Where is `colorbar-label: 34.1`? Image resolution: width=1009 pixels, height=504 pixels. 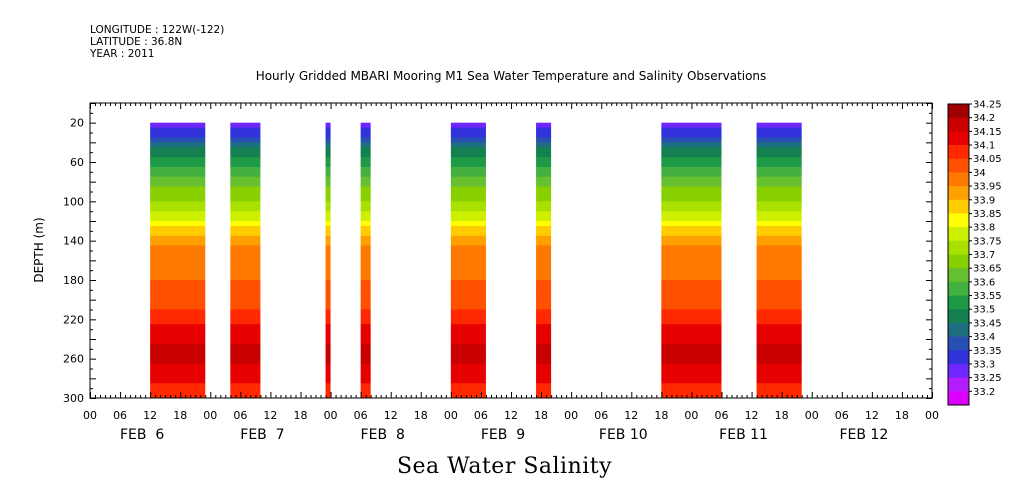 colorbar-label: 34.1 is located at coordinates (984, 146).